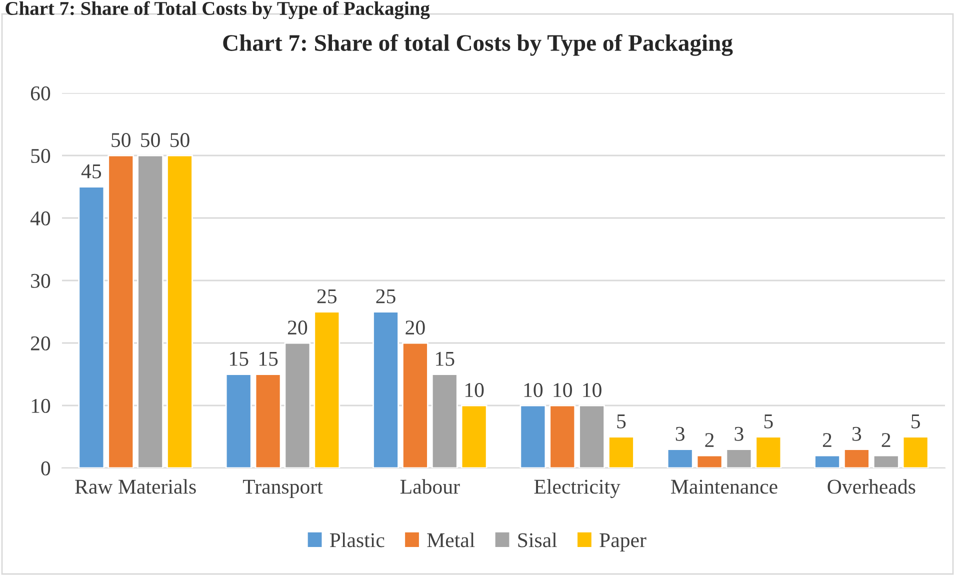 The height and width of the screenshot is (576, 955). Describe the element at coordinates (451, 540) in the screenshot. I see `legend-label: Metal` at that location.